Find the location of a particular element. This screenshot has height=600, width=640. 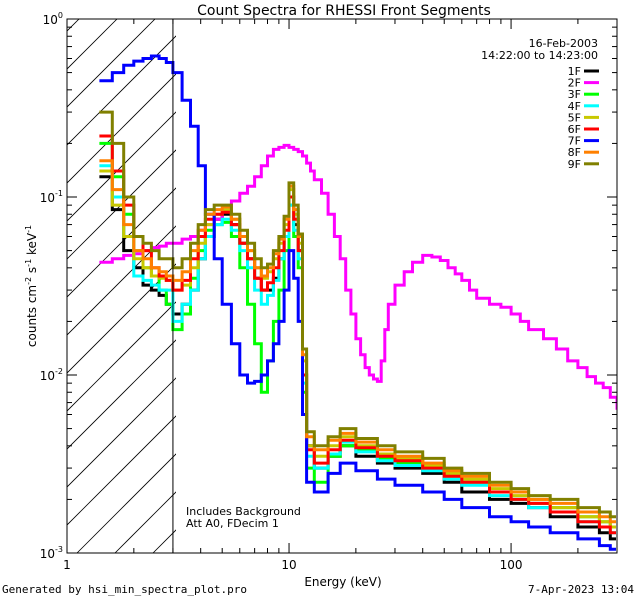

y-tick-label: 10⁻³ is located at coordinates (51, 553).